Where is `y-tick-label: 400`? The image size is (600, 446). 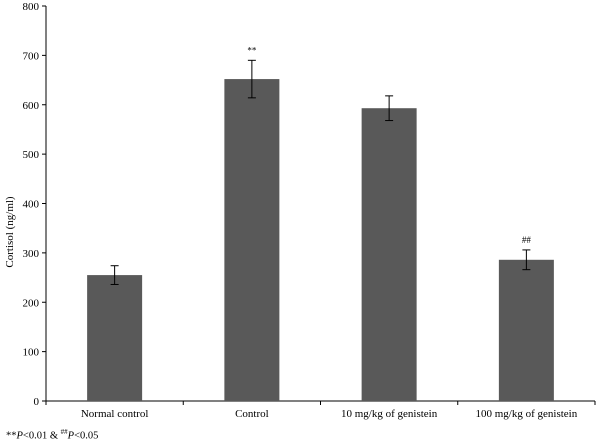 y-tick-label: 400 is located at coordinates (31, 205).